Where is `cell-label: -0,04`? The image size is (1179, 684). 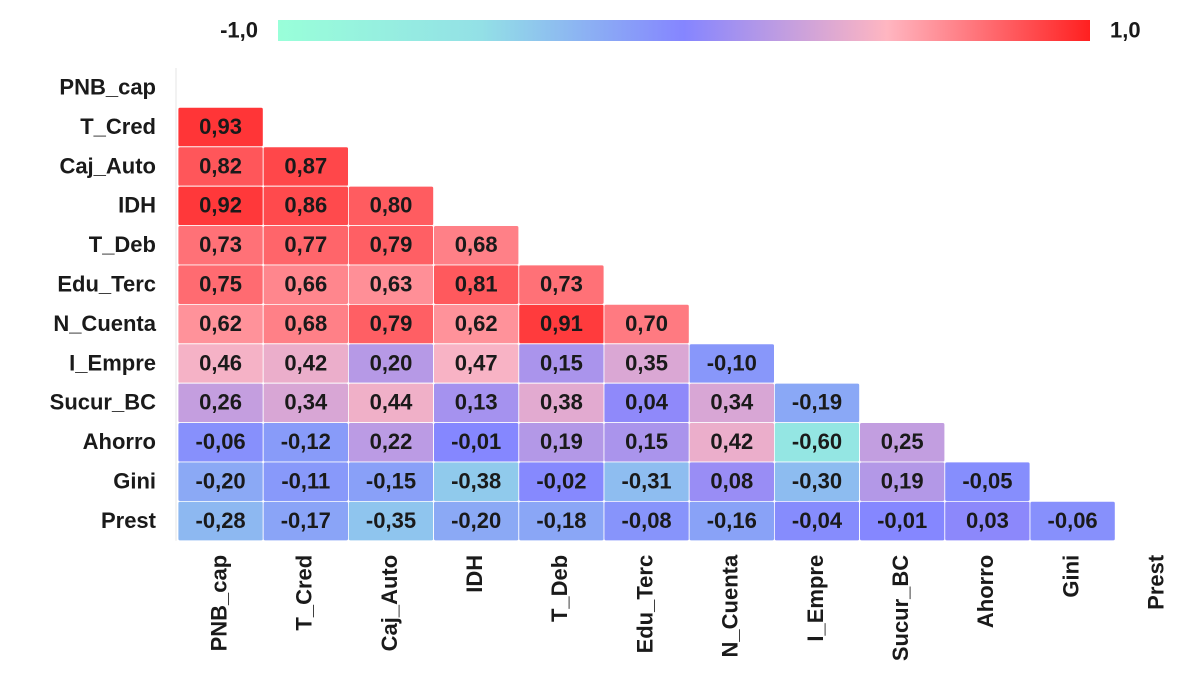 cell-label: -0,04 is located at coordinates (817, 520).